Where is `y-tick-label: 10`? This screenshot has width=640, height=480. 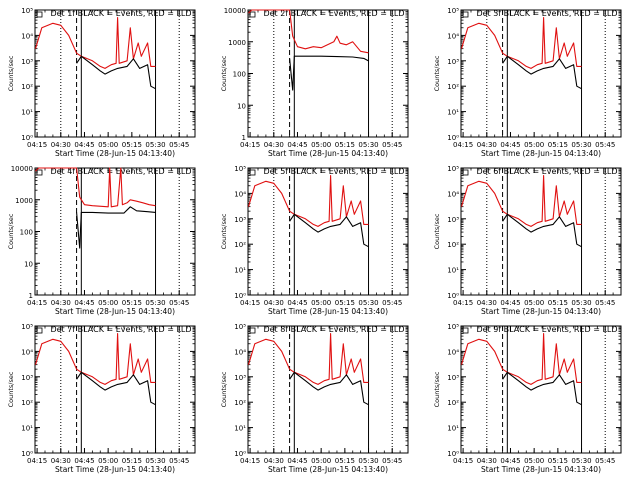 y-tick-label: 10 is located at coordinates (241, 106).